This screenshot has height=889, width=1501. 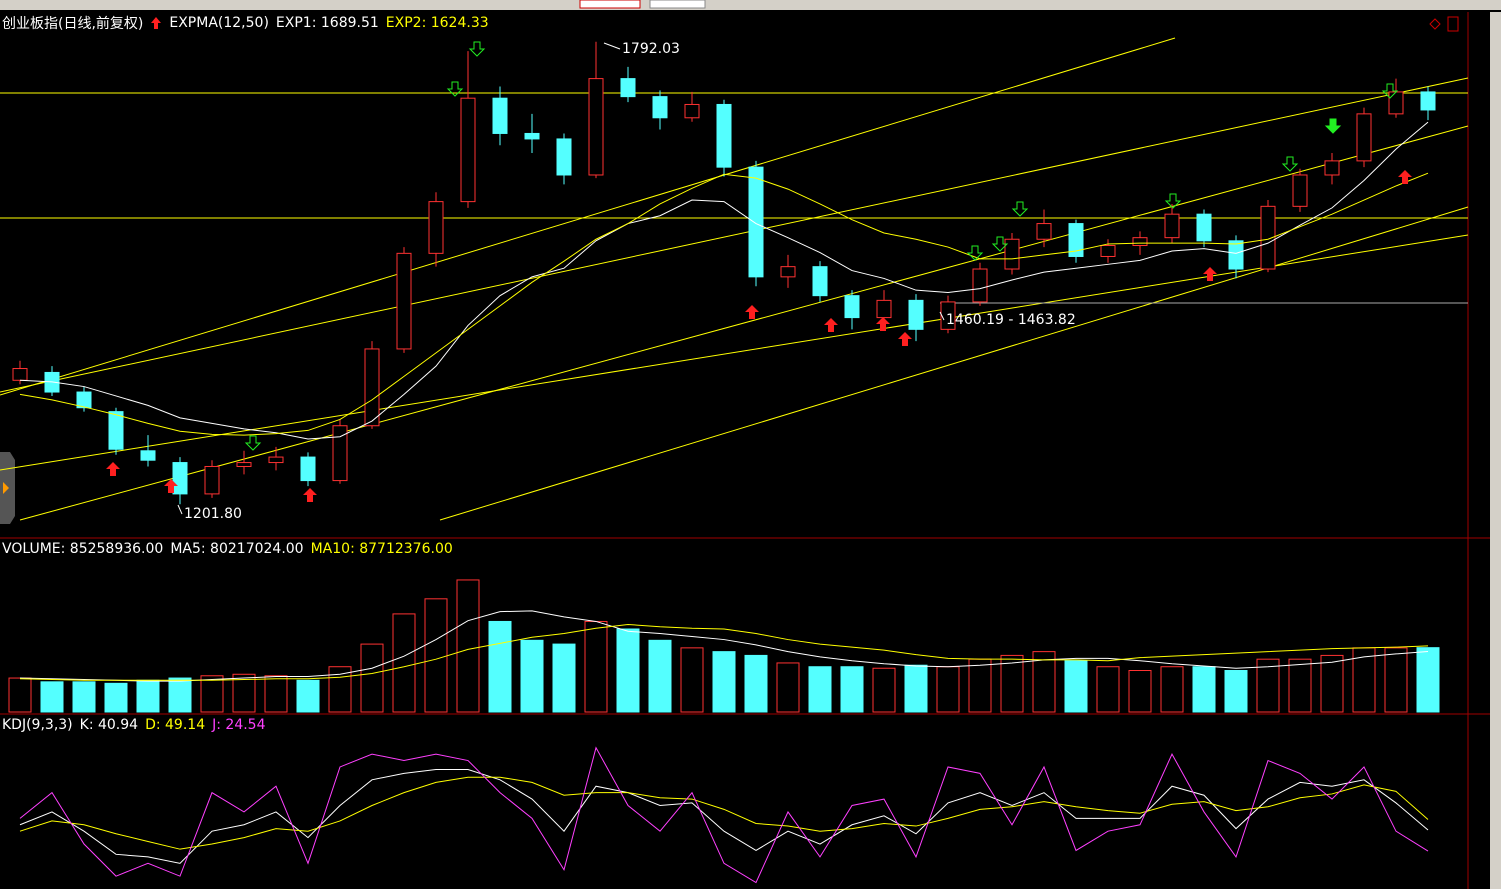 I want to click on legend-entry: J: 24.54, so click(x=239, y=725).